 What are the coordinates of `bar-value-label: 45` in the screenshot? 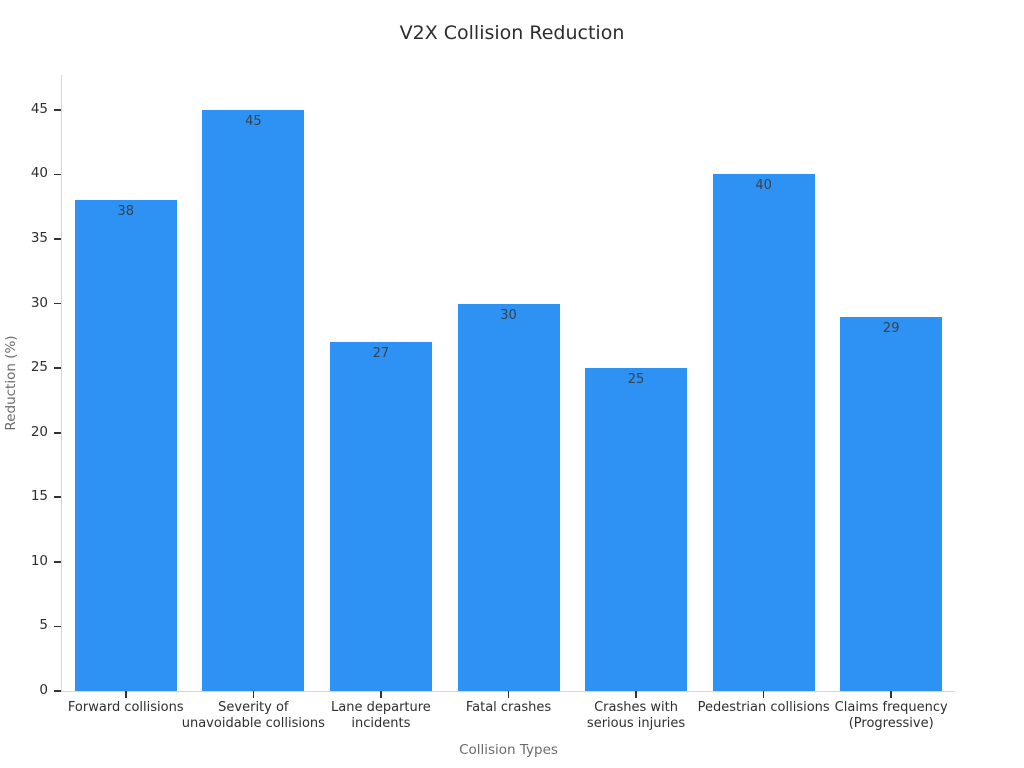 It's located at (253, 121).